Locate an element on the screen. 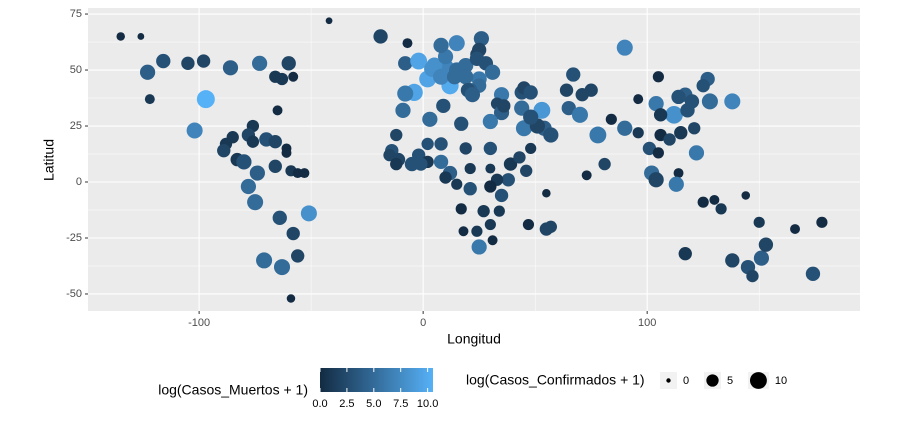 The height and width of the screenshot is (425, 903). x-tick-label: 100 is located at coordinates (647, 323).